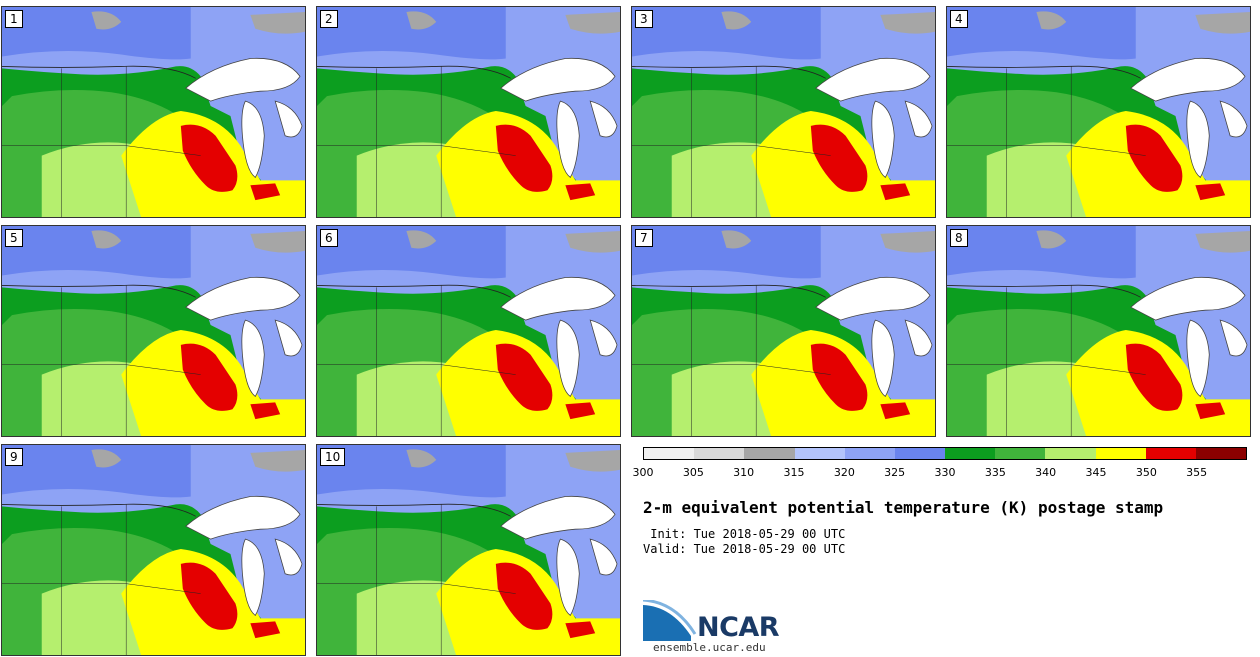  Describe the element at coordinates (1146, 472) in the screenshot. I see `colorbar-tick-label: 350` at that location.